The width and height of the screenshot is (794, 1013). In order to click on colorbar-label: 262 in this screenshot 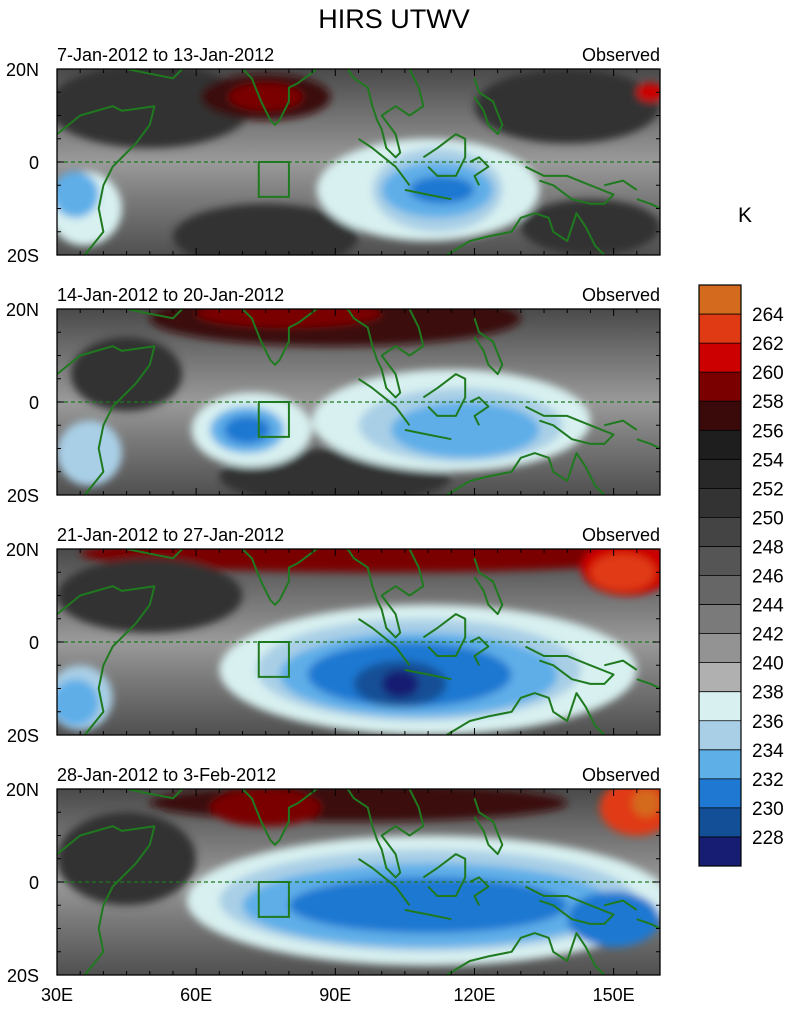, I will do `click(768, 344)`.